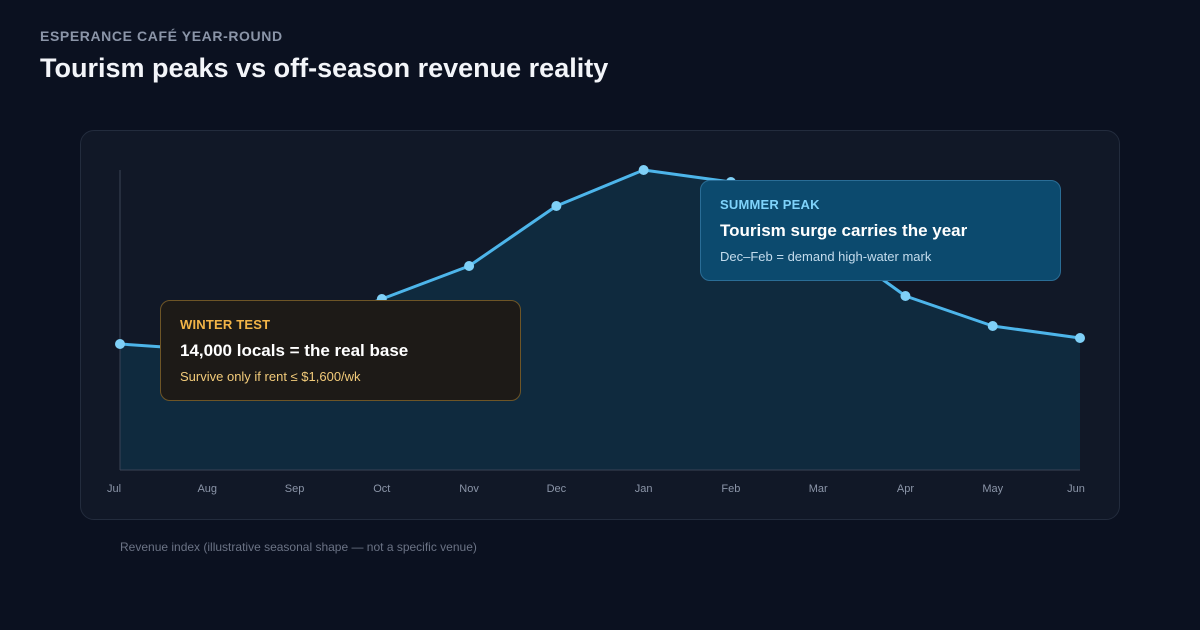 The height and width of the screenshot is (630, 1200). What do you see at coordinates (1080, 338) in the screenshot?
I see `data-point-jun` at bounding box center [1080, 338].